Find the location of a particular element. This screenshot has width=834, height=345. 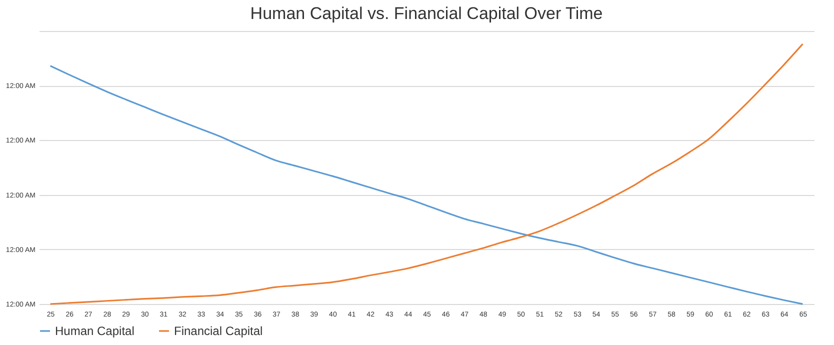

legend-label: Financial Capital is located at coordinates (218, 331).